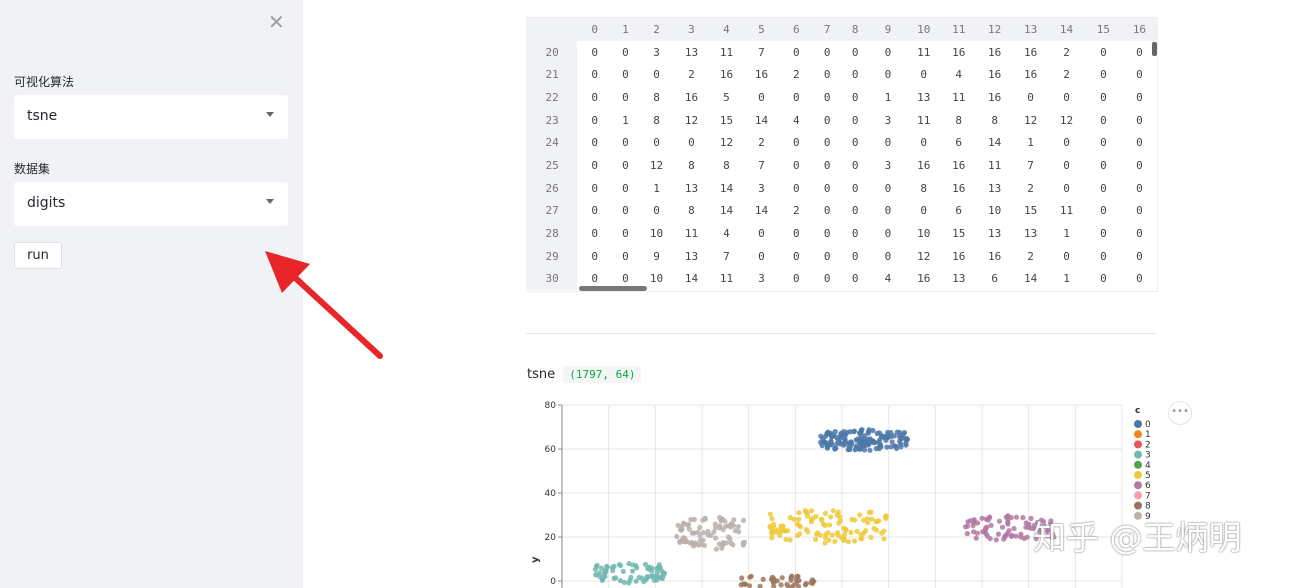  Describe the element at coordinates (924, 29) in the screenshot. I see `column-header: 10` at that location.